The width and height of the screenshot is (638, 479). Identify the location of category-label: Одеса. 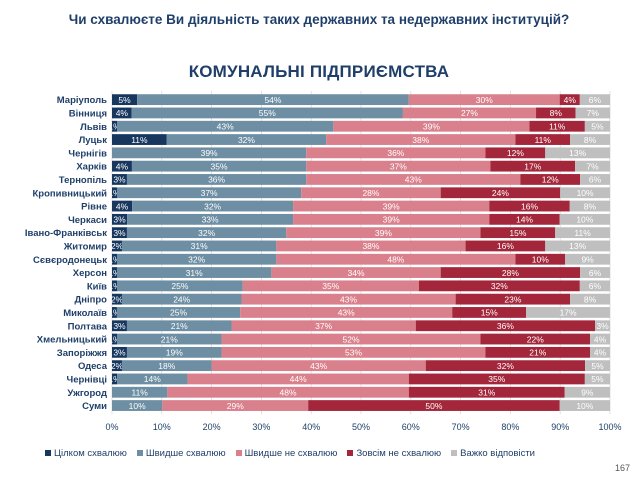
(93, 366).